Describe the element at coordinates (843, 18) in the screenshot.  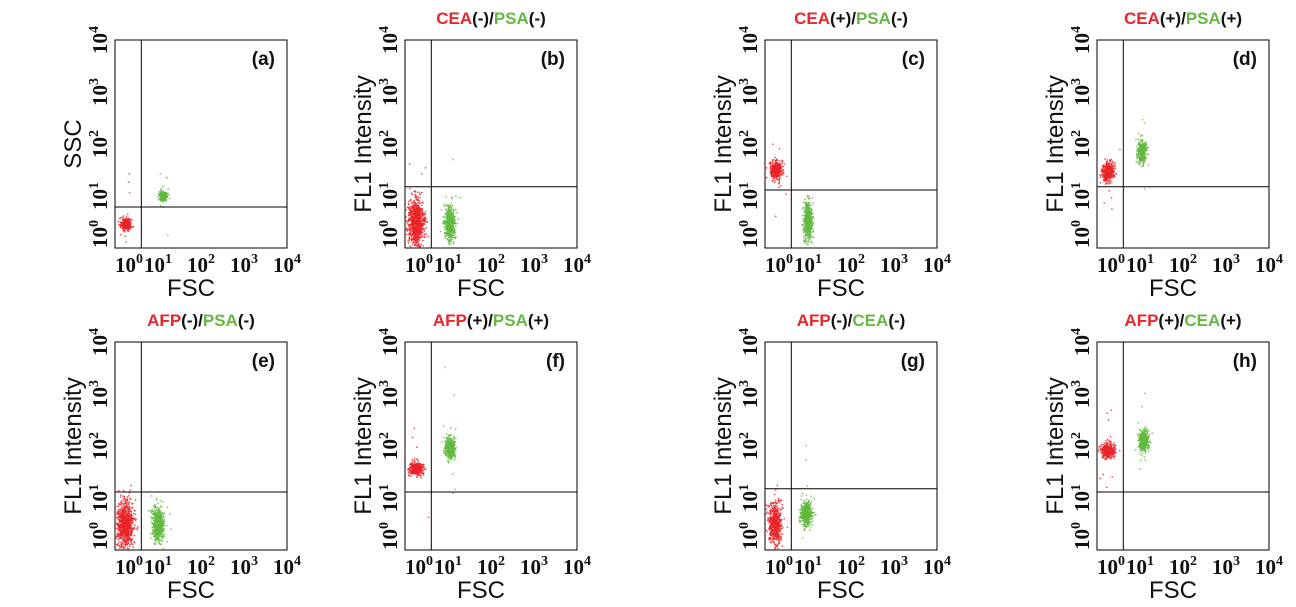
I see `panel-title-part: (+)/` at that location.